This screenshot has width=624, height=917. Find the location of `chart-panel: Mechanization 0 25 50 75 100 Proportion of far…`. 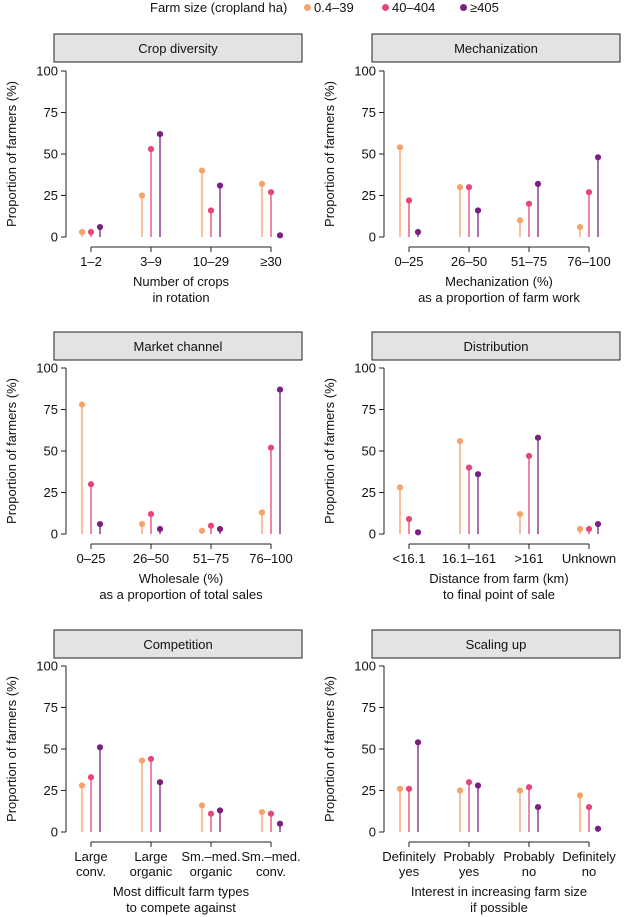

chart-panel: Mechanization 0 25 50 75 100 Proportion of far… is located at coordinates (471, 169).